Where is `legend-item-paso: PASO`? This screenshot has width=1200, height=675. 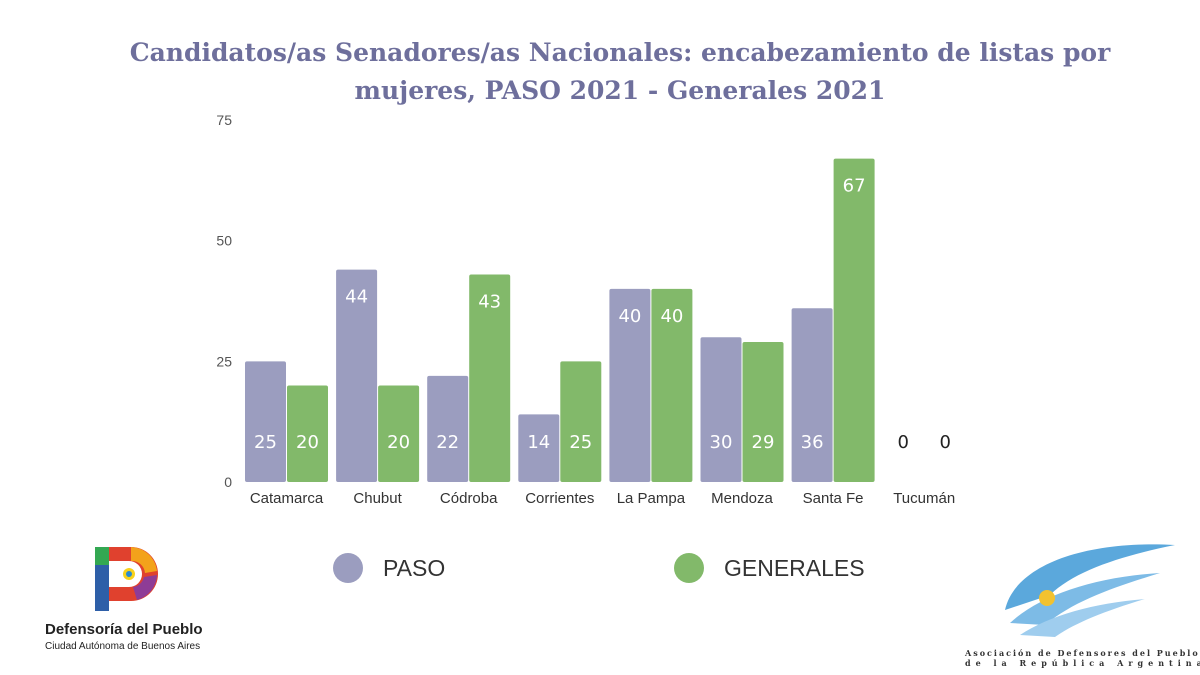
legend-item-paso: PASO is located at coordinates (389, 568).